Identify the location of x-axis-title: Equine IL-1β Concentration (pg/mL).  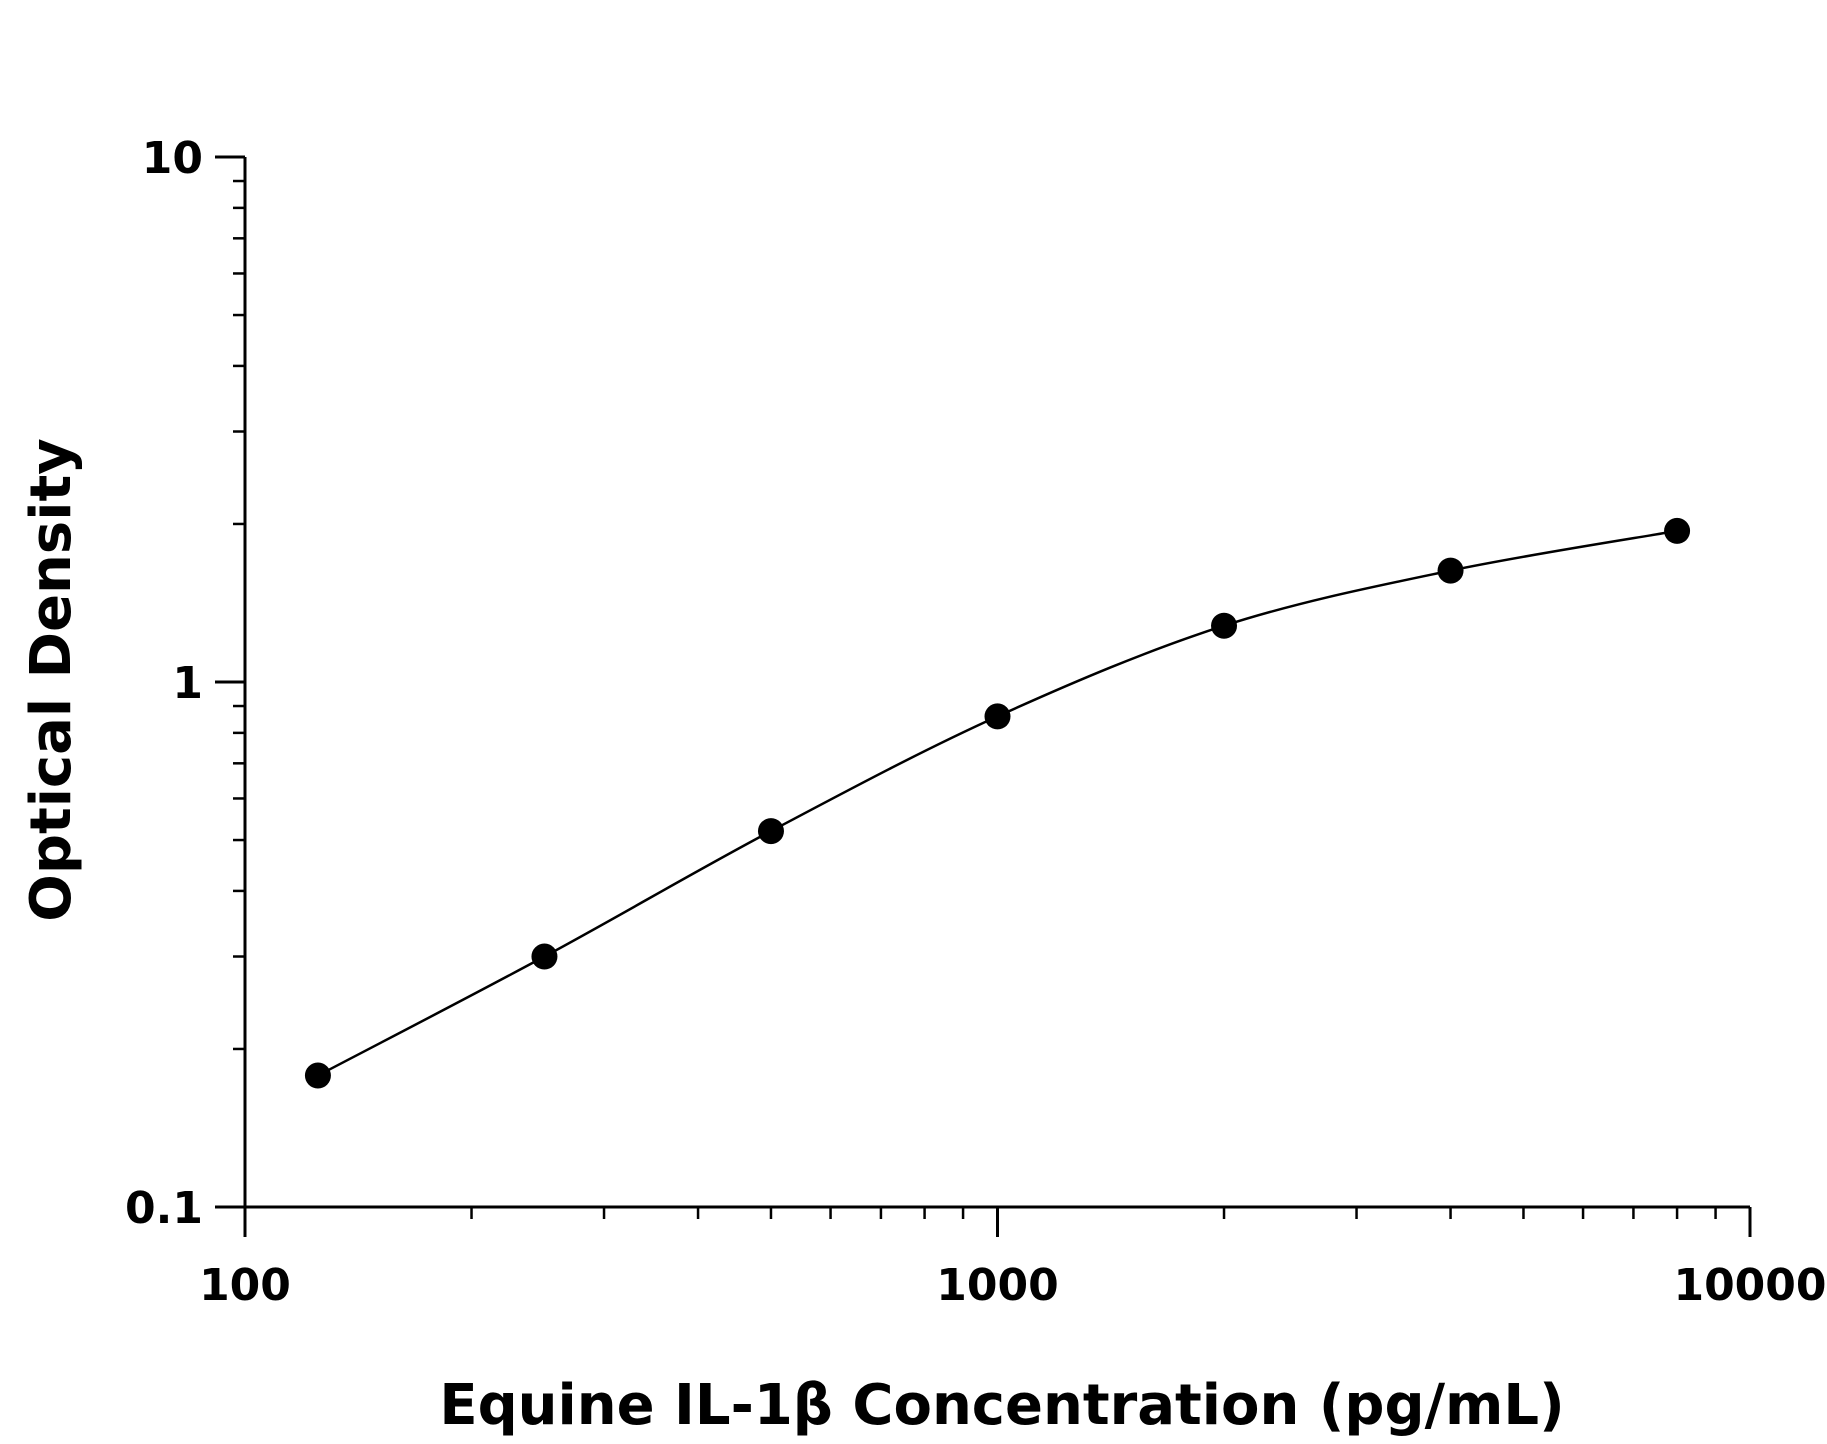
(1001, 1405).